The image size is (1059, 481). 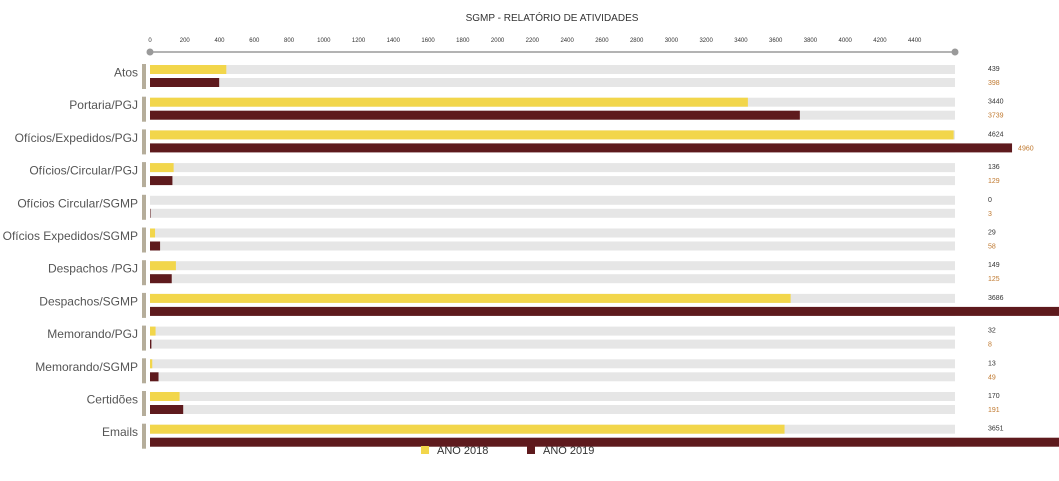 I want to click on x-tick-label: 1200, so click(x=359, y=41).